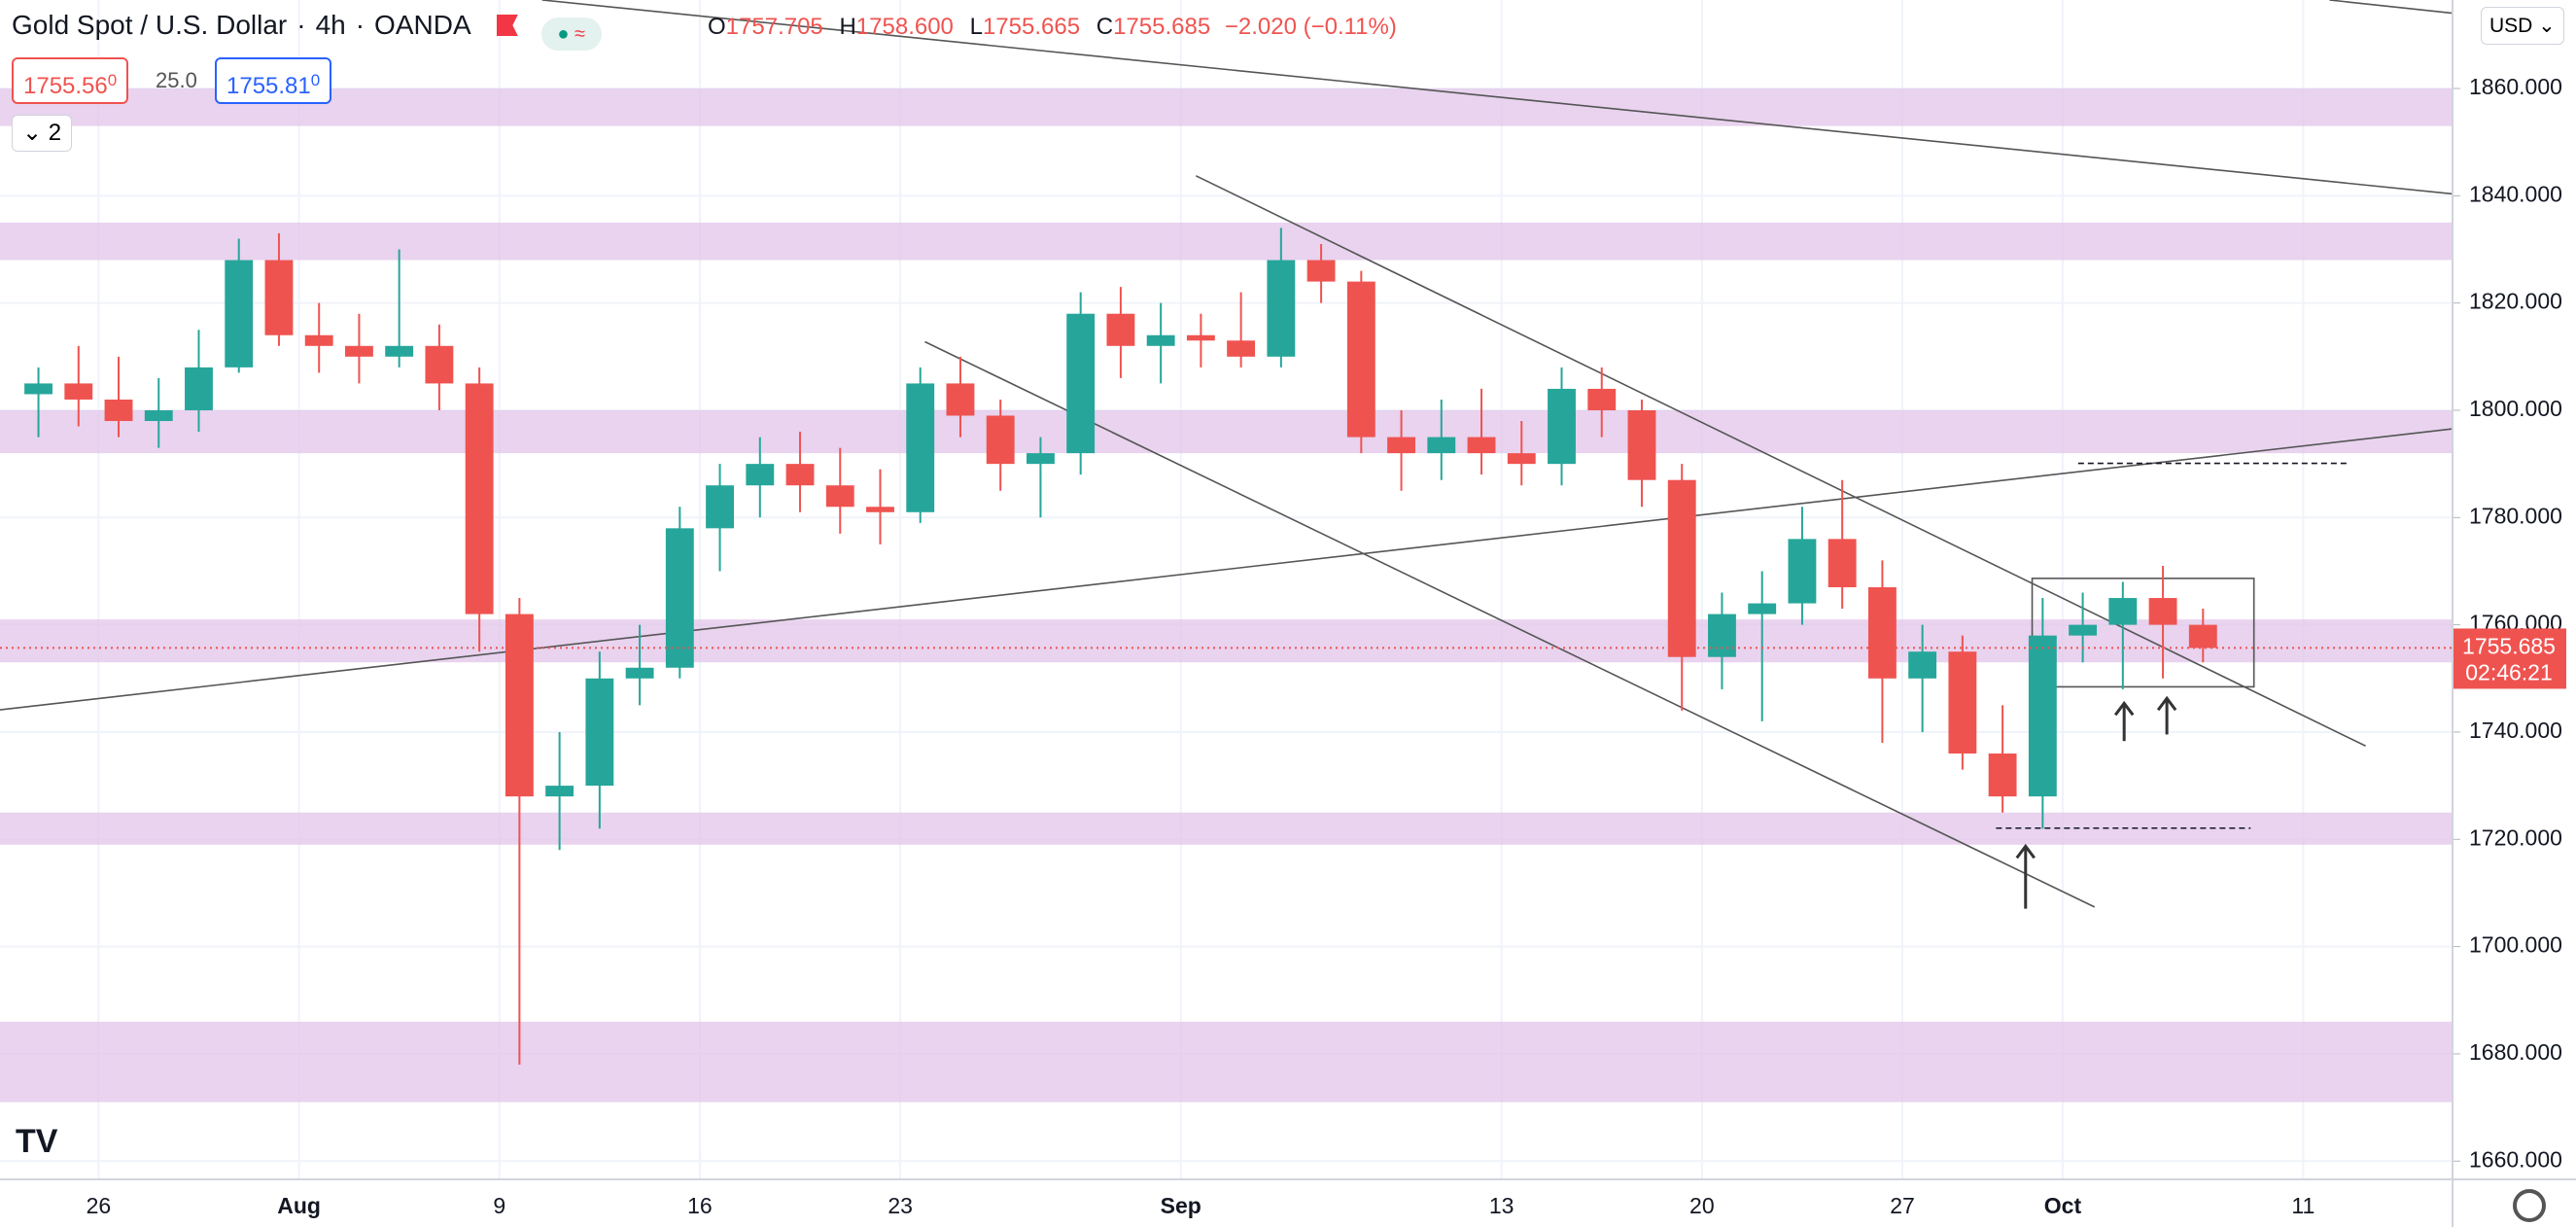  What do you see at coordinates (1162, 27) in the screenshot?
I see `ohlc-value: 1755.685` at bounding box center [1162, 27].